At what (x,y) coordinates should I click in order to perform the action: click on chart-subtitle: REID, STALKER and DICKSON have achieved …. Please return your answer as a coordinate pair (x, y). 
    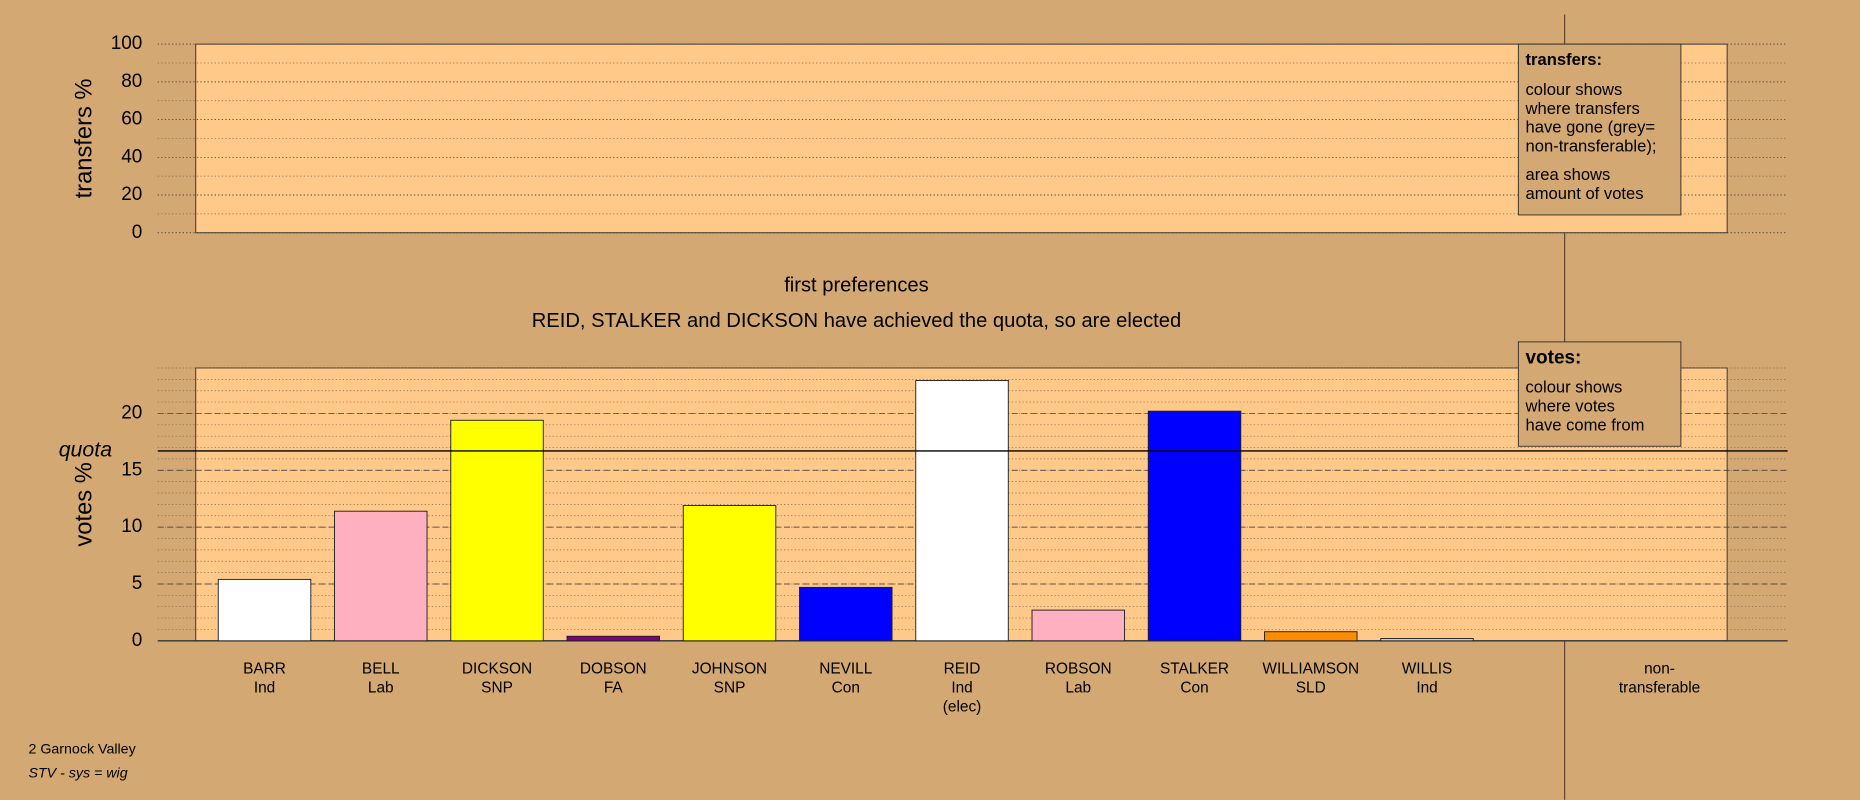
    Looking at the image, I should click on (856, 321).